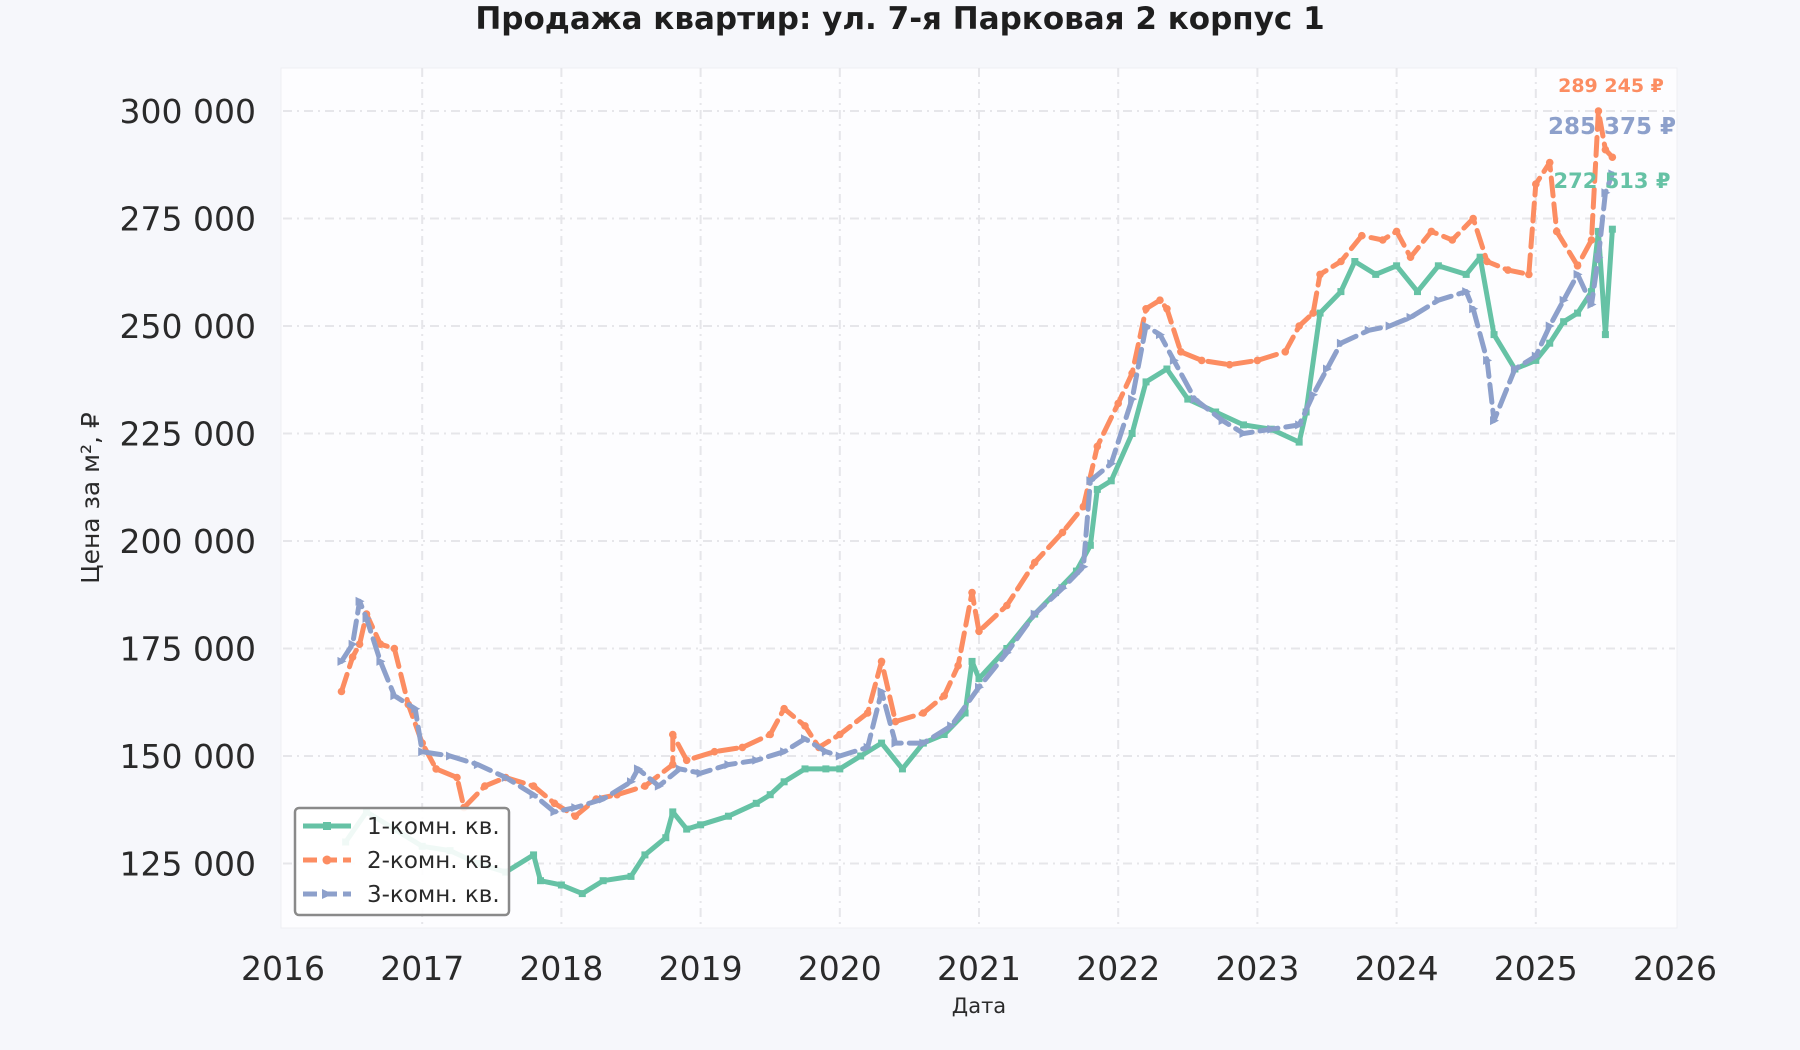 The height and width of the screenshot is (1050, 1800). Describe the element at coordinates (283, 968) in the screenshot. I see `x-tick-label: 2016` at that location.